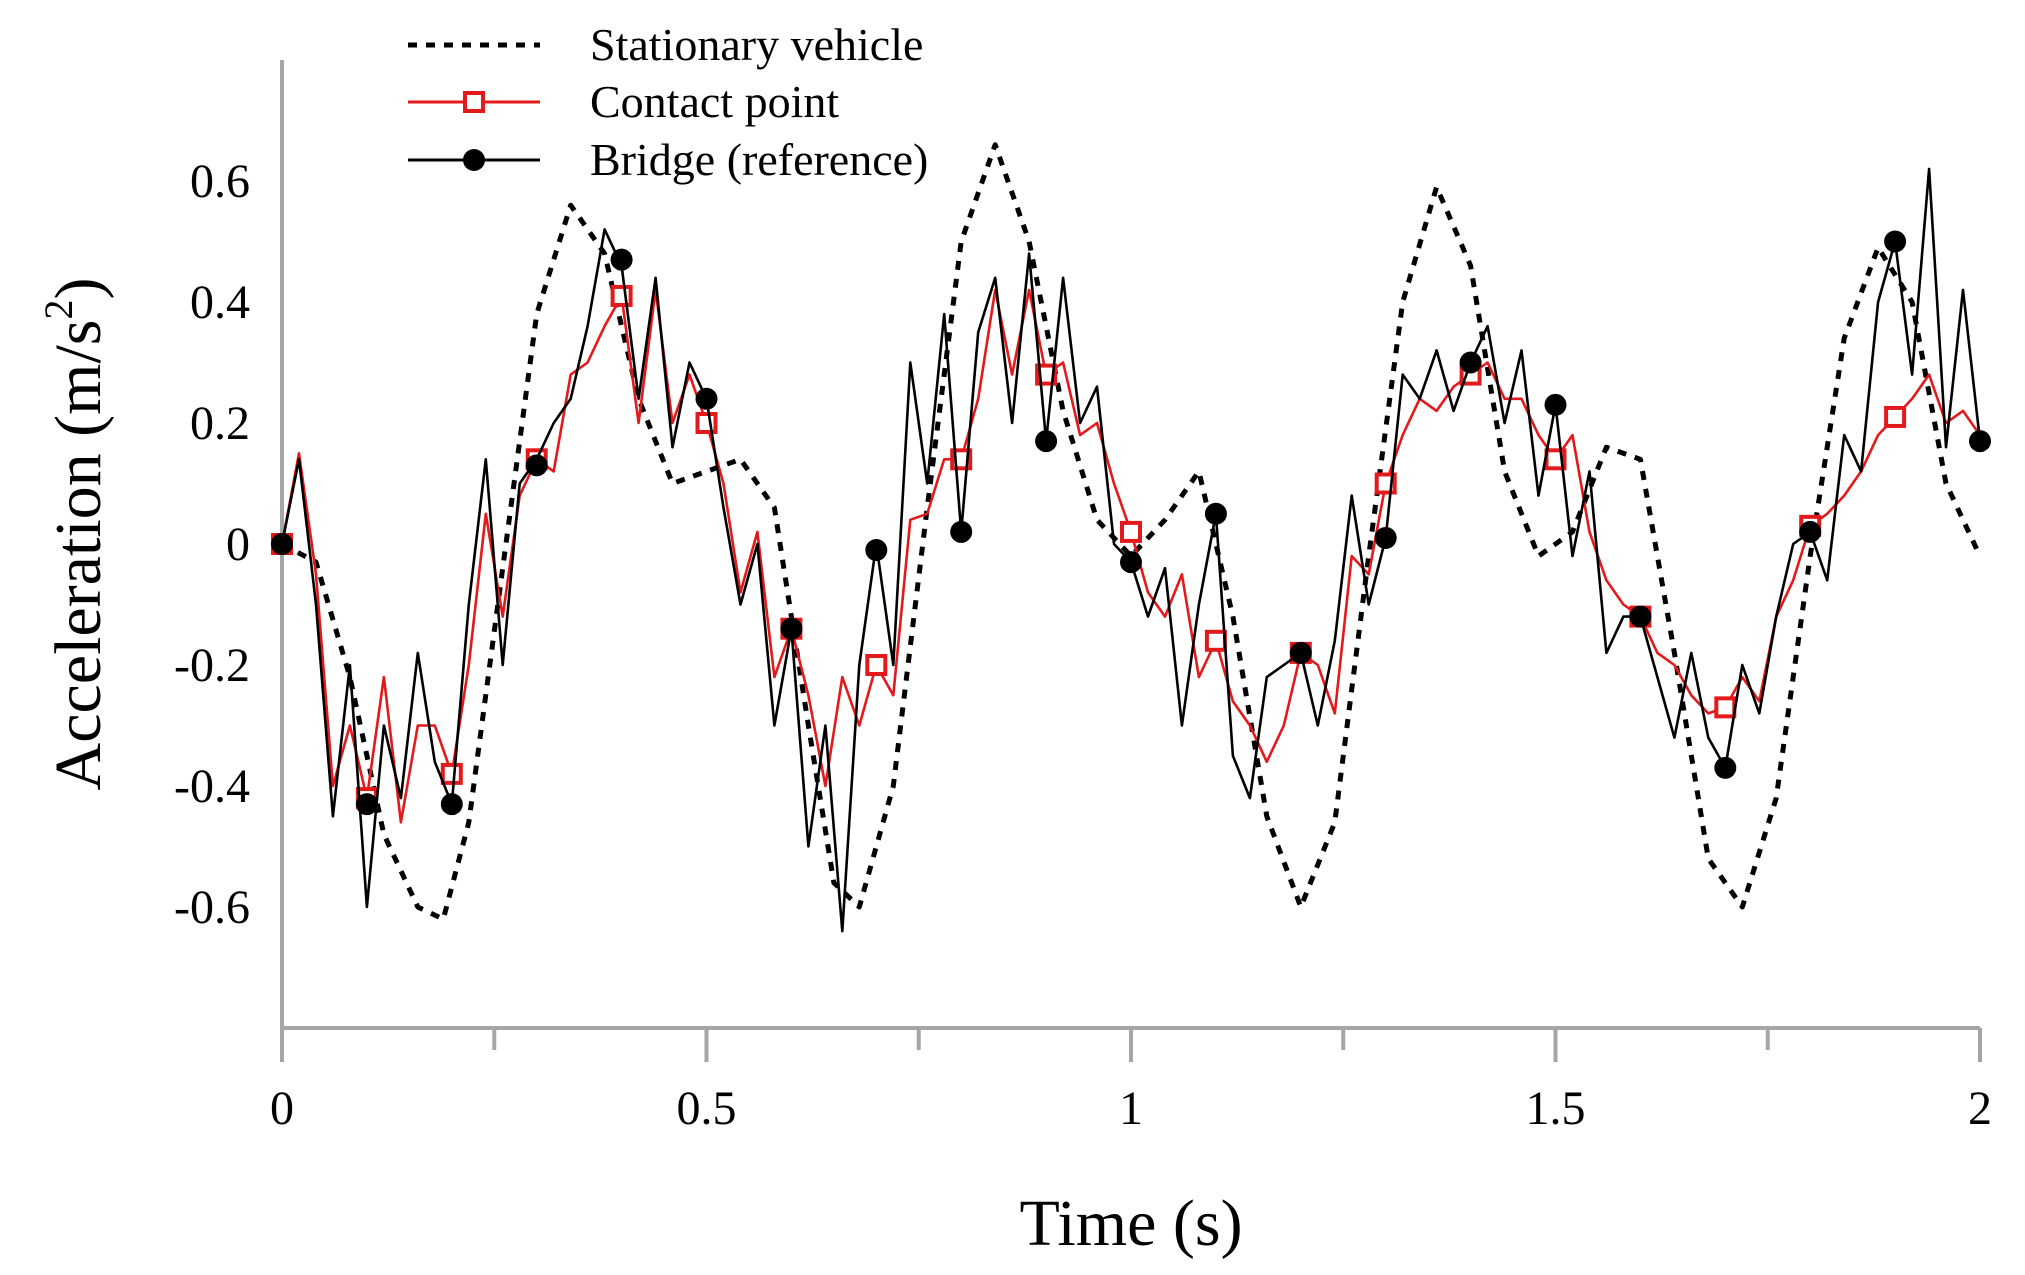 This screenshot has height=1275, width=2025. Describe the element at coordinates (1130, 1223) in the screenshot. I see `x-axis-title: Time (s)` at that location.